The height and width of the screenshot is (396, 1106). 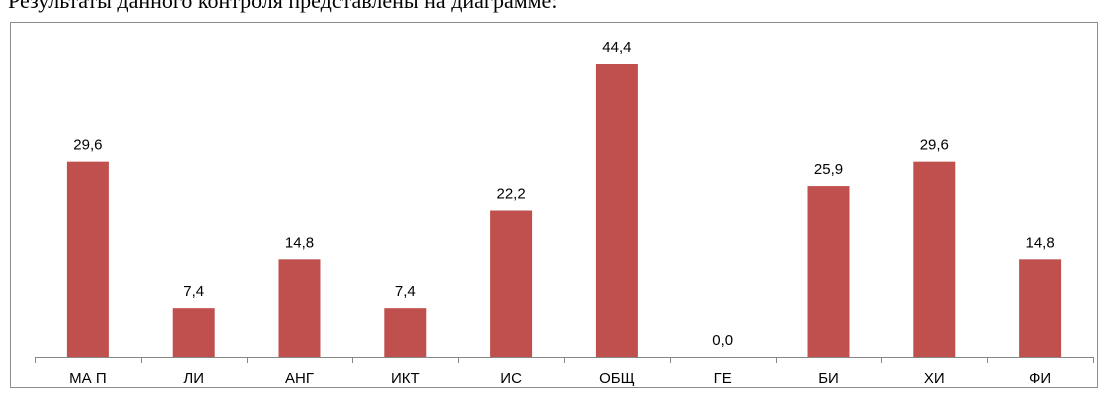 What do you see at coordinates (560, 378) in the screenshot?
I see `x-tick-labels: МА П ЛИ АНГ ИКТ ИС ОБЩ ГЕ БИ ХИ ФИ` at bounding box center [560, 378].